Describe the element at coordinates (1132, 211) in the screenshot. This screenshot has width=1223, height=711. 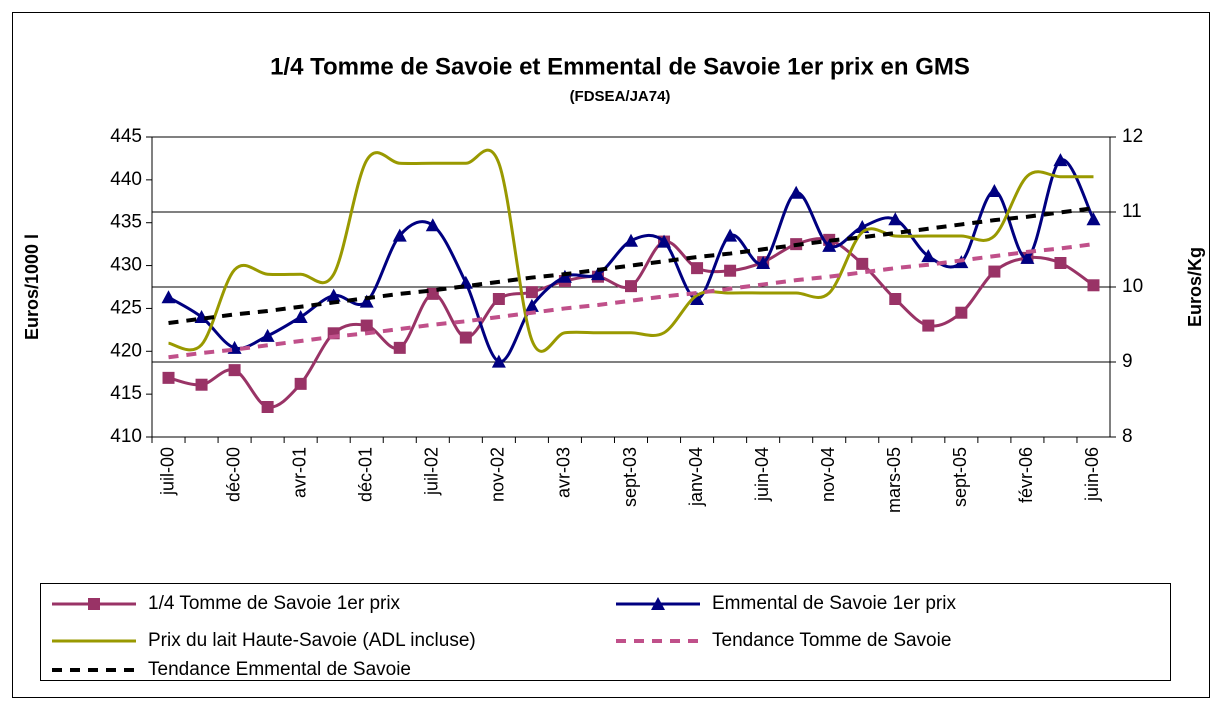
I see `y2-tick-label: 11` at that location.